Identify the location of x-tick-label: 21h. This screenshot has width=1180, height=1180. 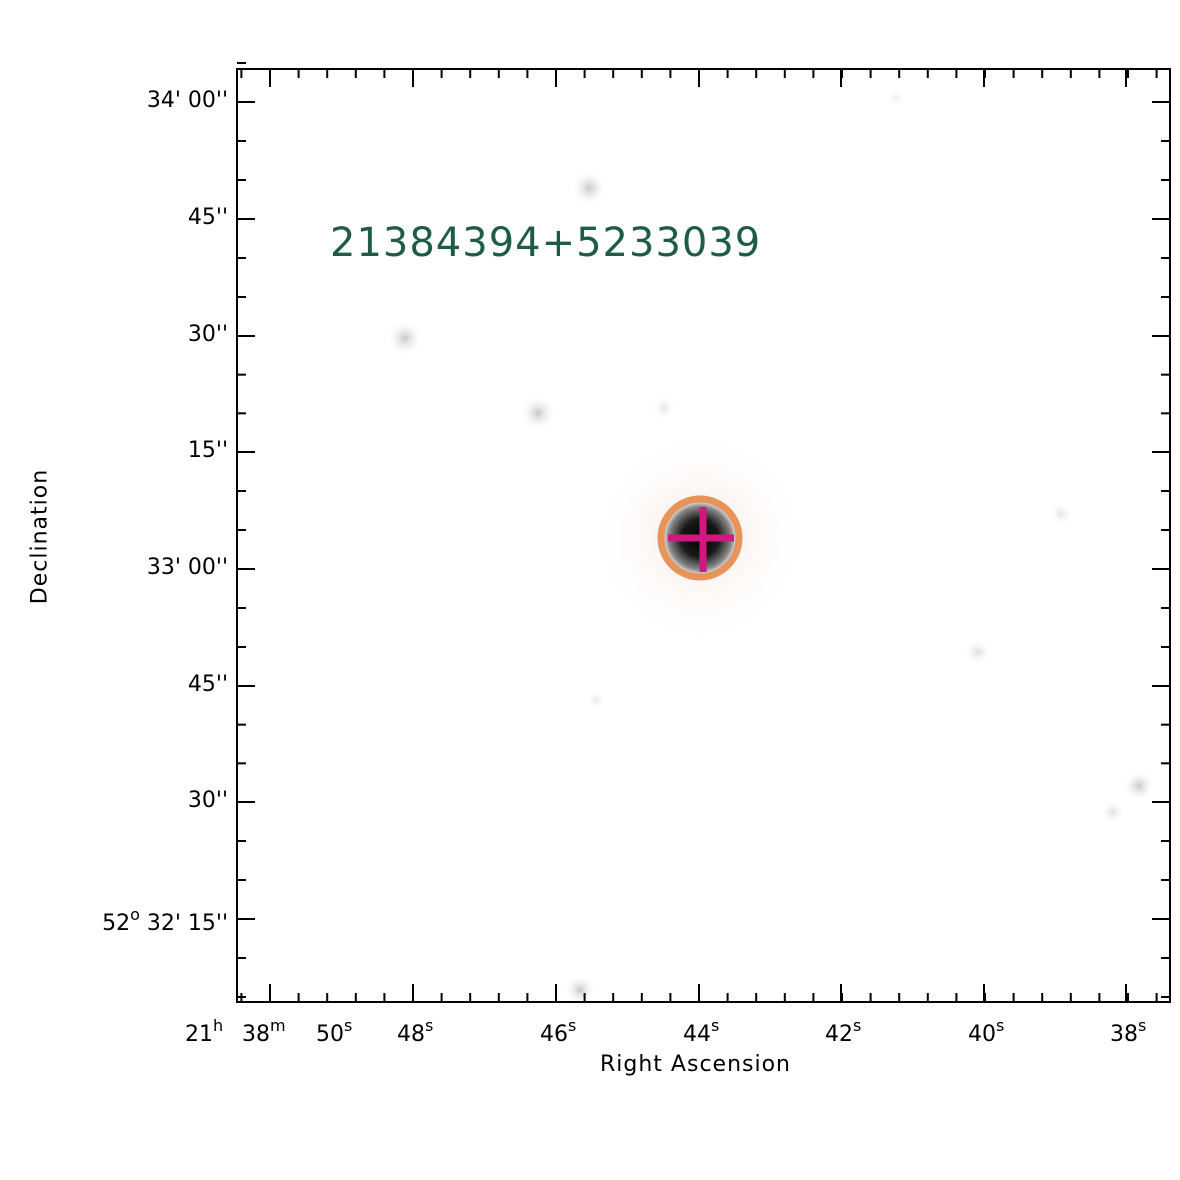
(204, 1031).